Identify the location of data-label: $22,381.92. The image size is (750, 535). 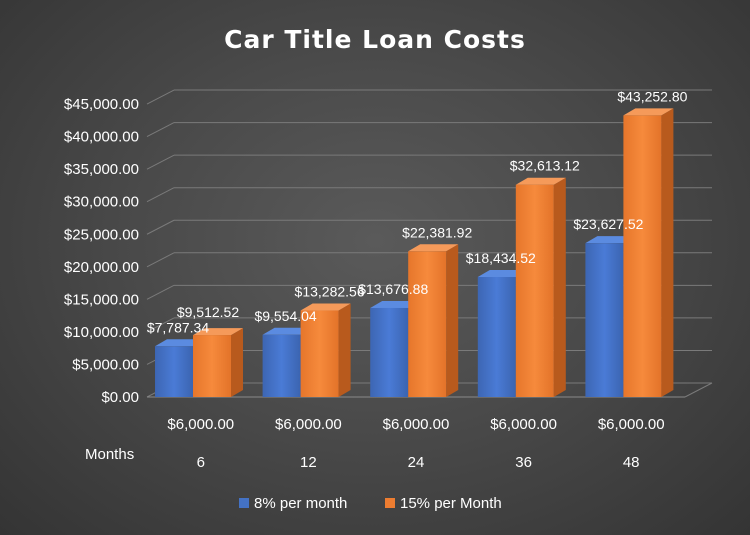
(437, 232).